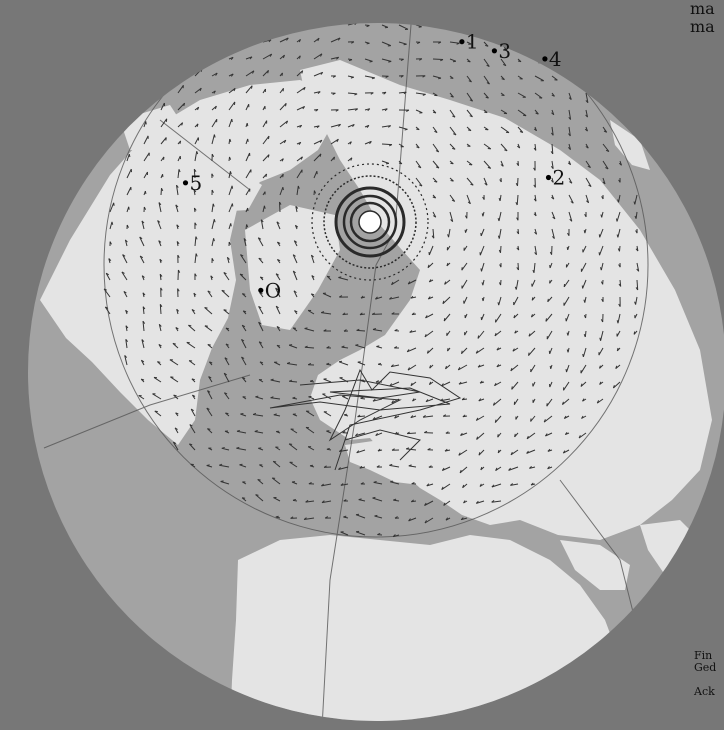 Image resolution: width=724 pixels, height=730 pixels. I want to click on meridian-line, so click(147, 411).